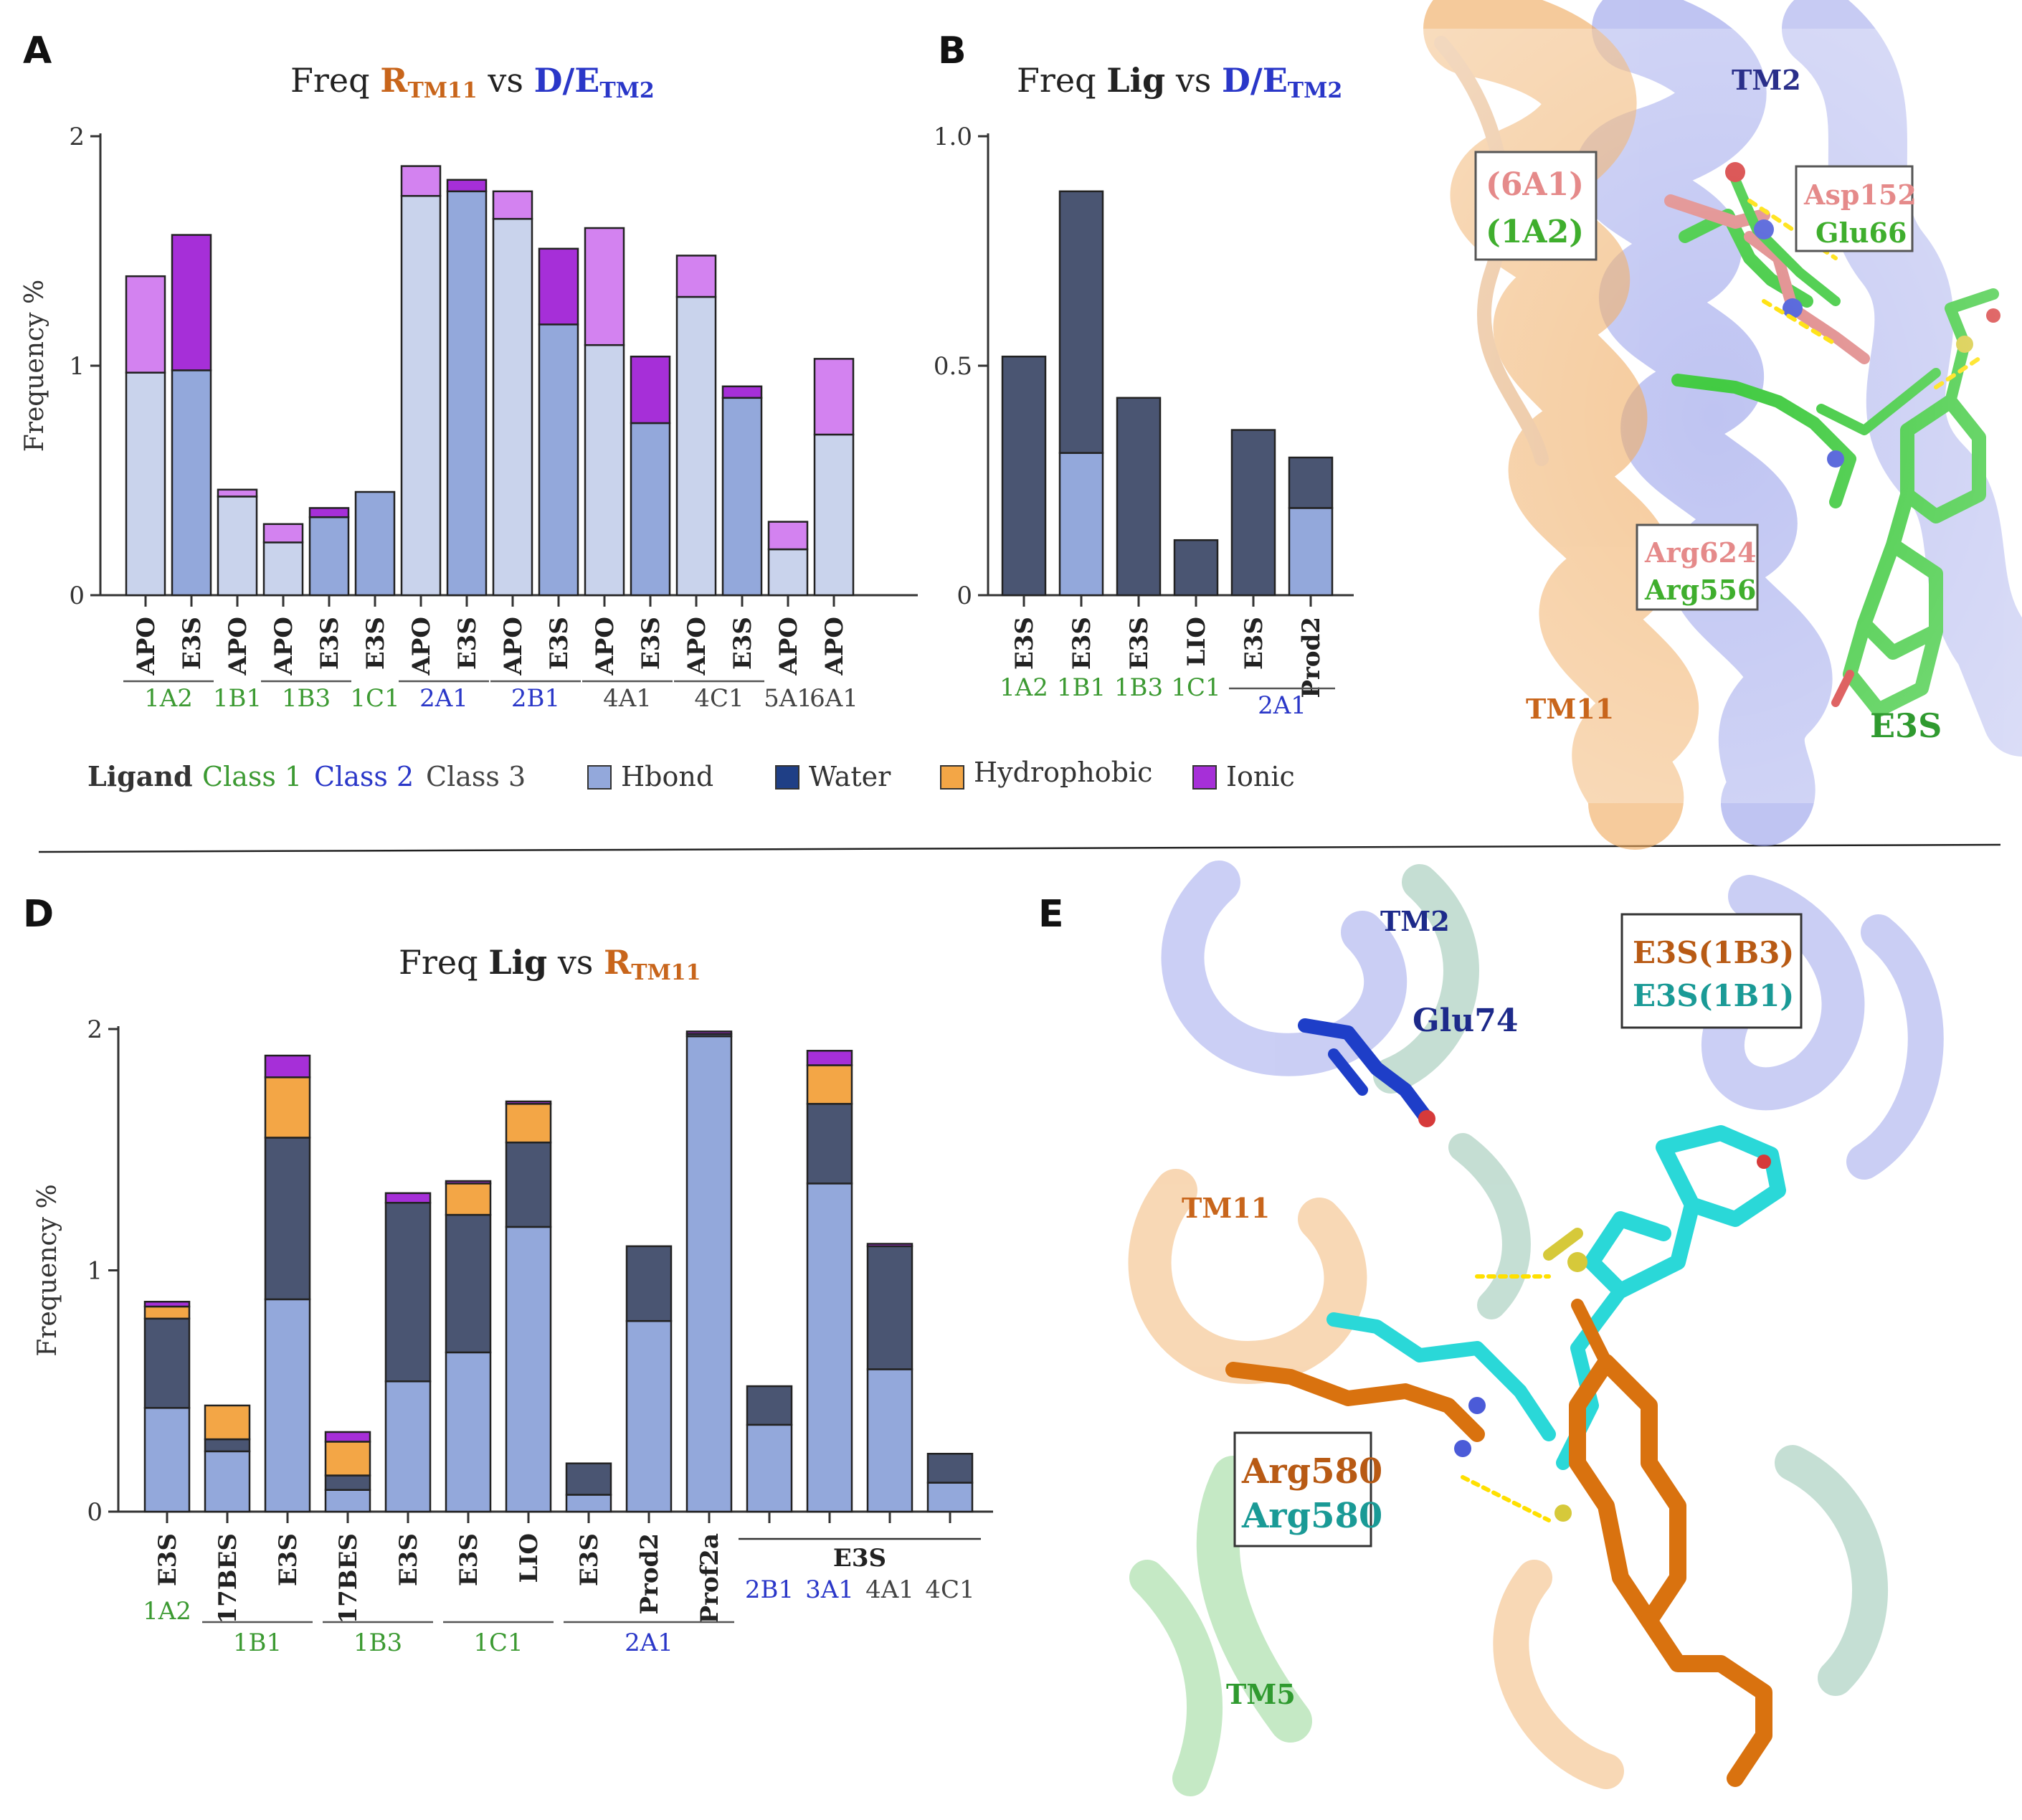 This screenshot has width=2022, height=1820. I want to click on label-arg556: Arg556, so click(1700, 590).